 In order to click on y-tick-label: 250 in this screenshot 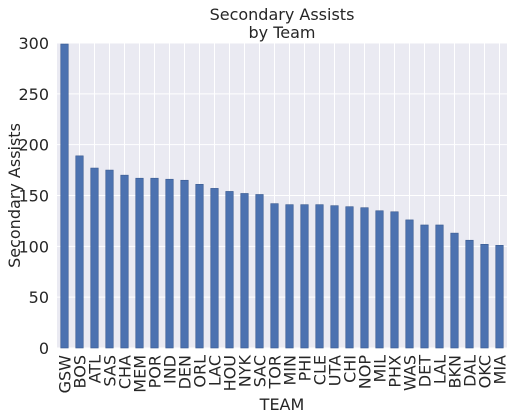, I will do `click(33, 94)`.